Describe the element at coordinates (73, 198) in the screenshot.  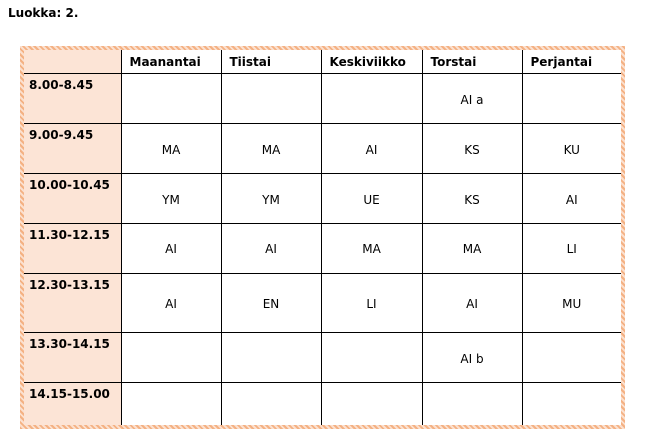
I see `time-slot: 10.00-10.45` at that location.